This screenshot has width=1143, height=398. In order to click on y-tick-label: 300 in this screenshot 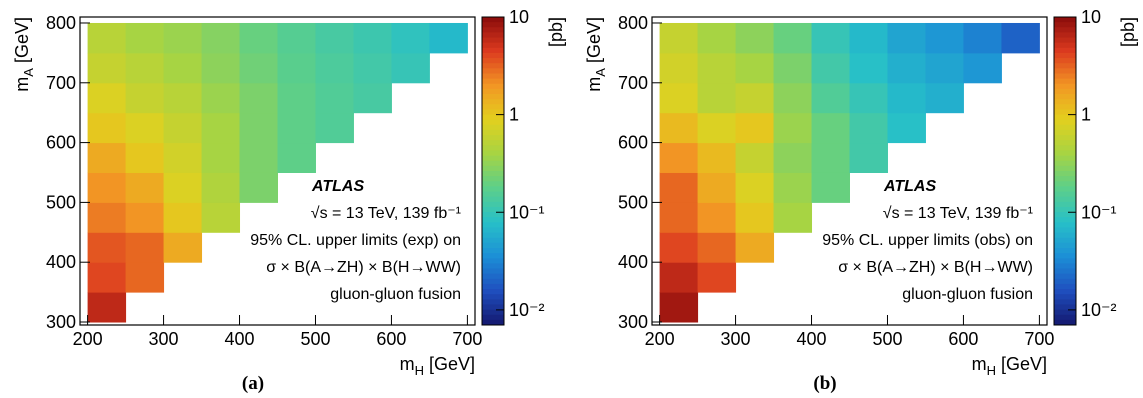, I will do `click(633, 322)`.